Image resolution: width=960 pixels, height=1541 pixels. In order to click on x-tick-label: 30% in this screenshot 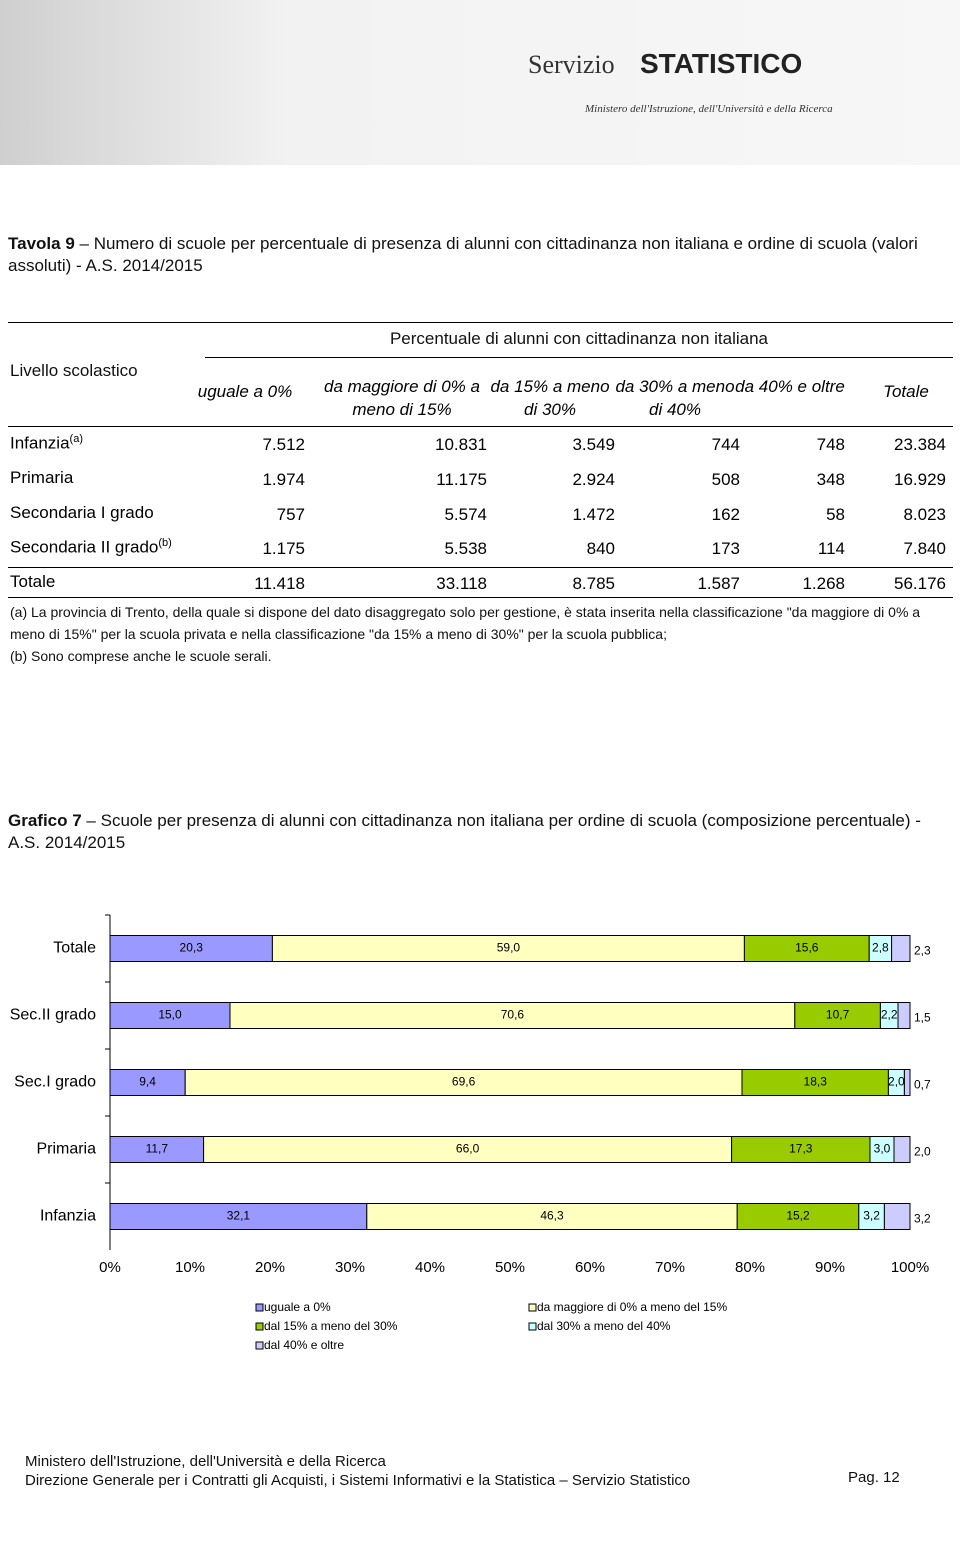, I will do `click(350, 1267)`.